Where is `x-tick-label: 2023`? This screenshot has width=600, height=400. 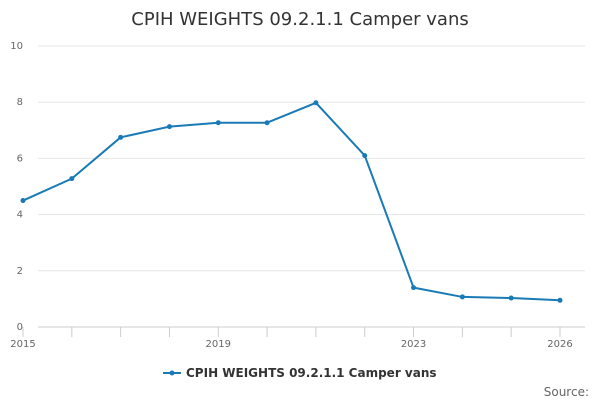
x-tick-label: 2023 is located at coordinates (413, 344).